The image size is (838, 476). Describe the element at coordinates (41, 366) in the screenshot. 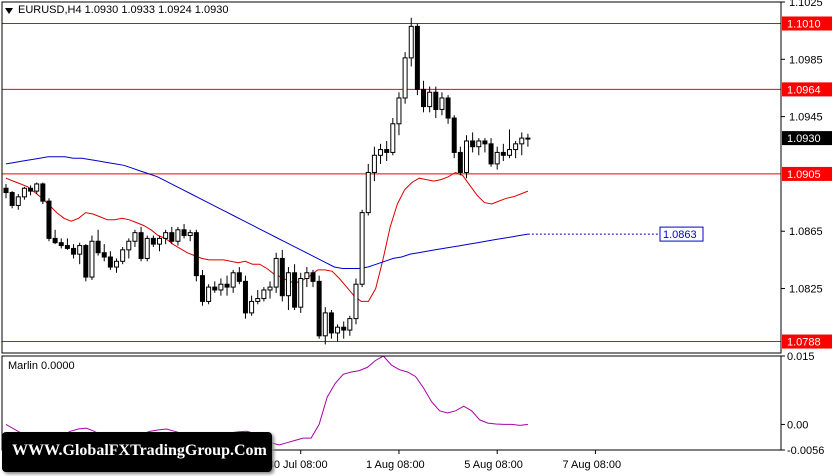

I see `indicator-label: Marlin 0.0000` at that location.